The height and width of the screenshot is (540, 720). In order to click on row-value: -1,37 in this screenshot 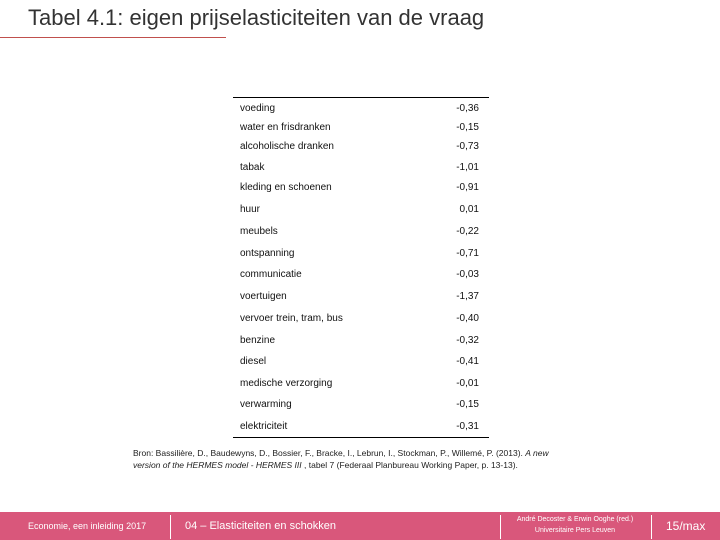, I will do `click(467, 296)`.